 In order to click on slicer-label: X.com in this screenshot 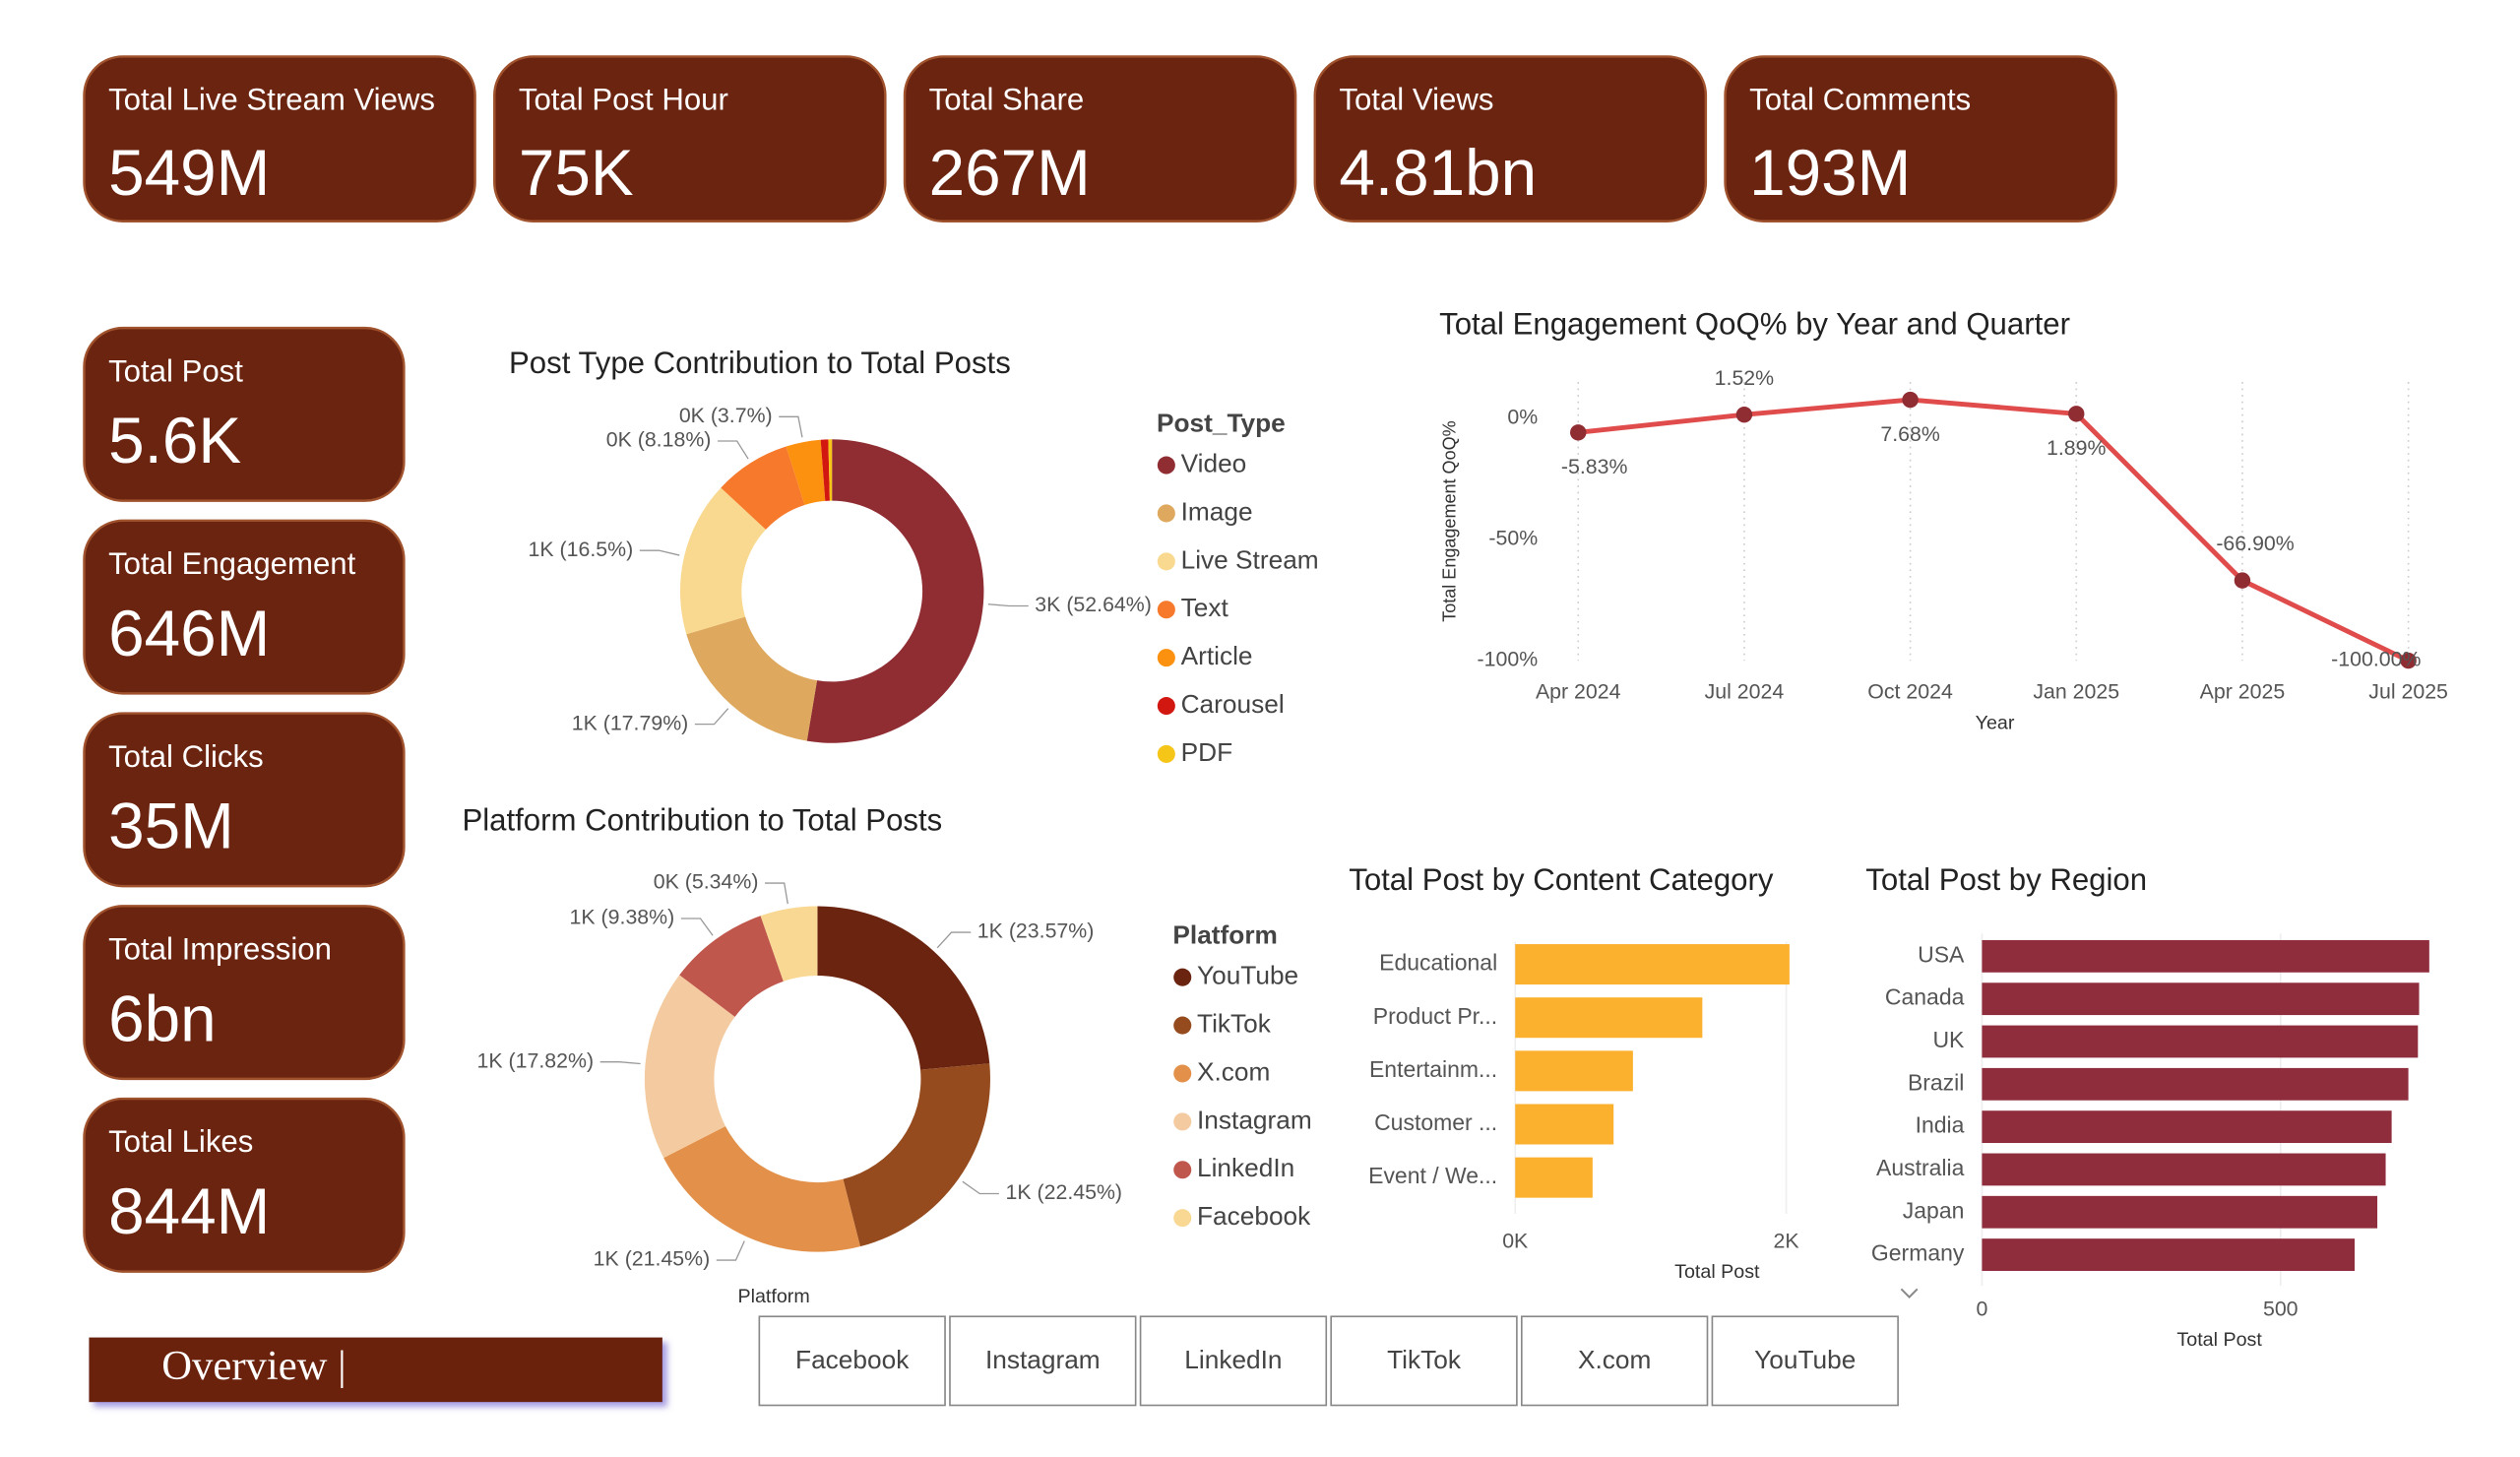, I will do `click(1614, 1359)`.